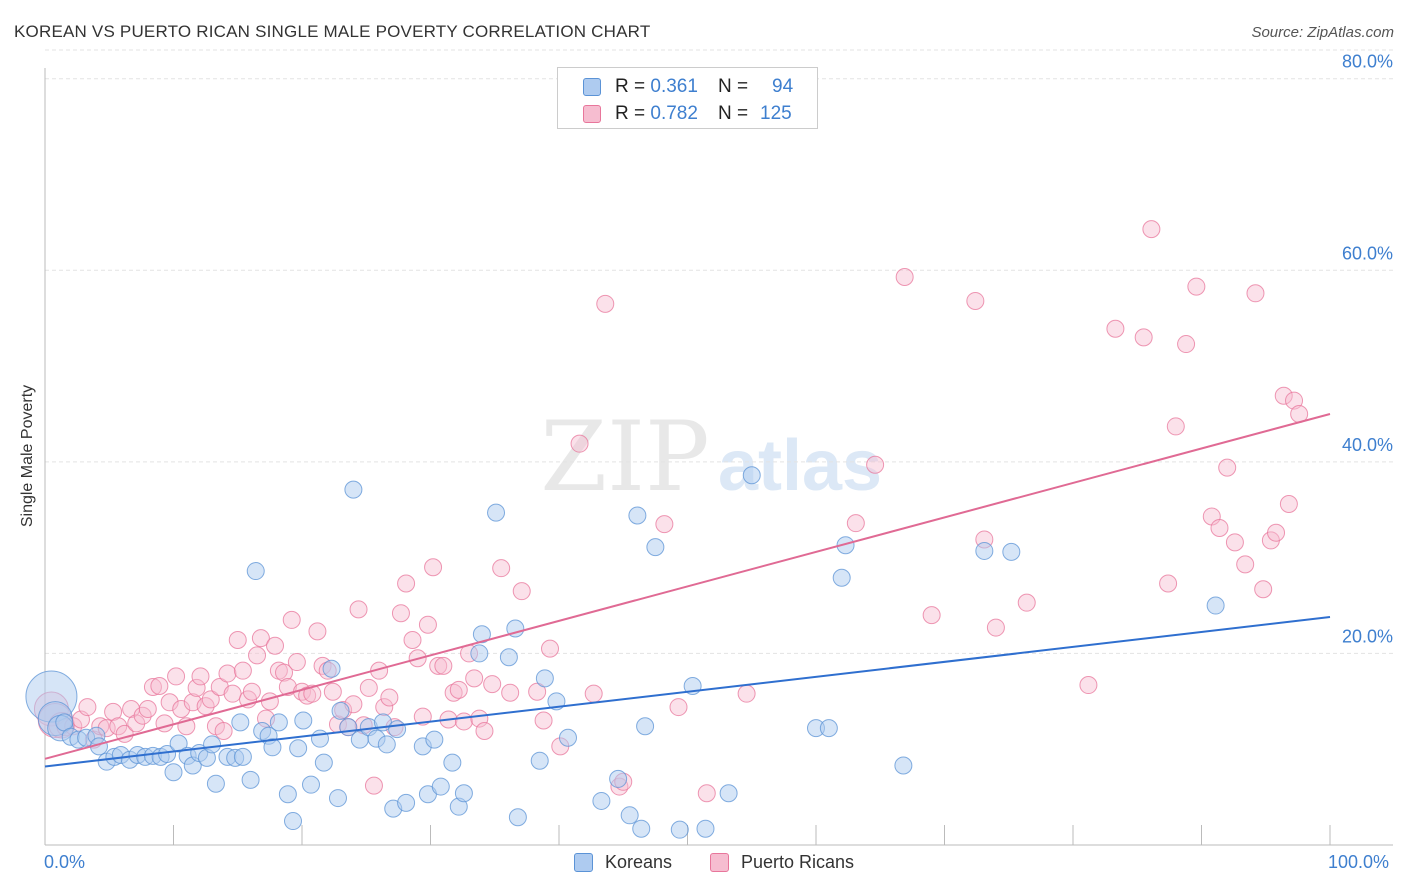 This screenshot has width=1406, height=892. I want to click on legend-n-value-puerto-ricans: 125, so click(776, 113).